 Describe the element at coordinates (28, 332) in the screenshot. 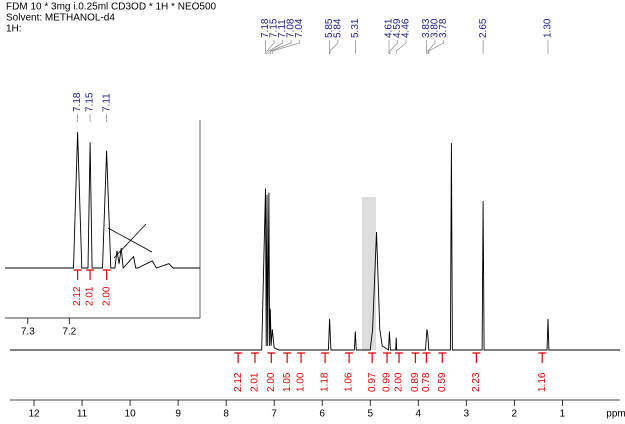

I see `x-tick-label: 7.3` at that location.